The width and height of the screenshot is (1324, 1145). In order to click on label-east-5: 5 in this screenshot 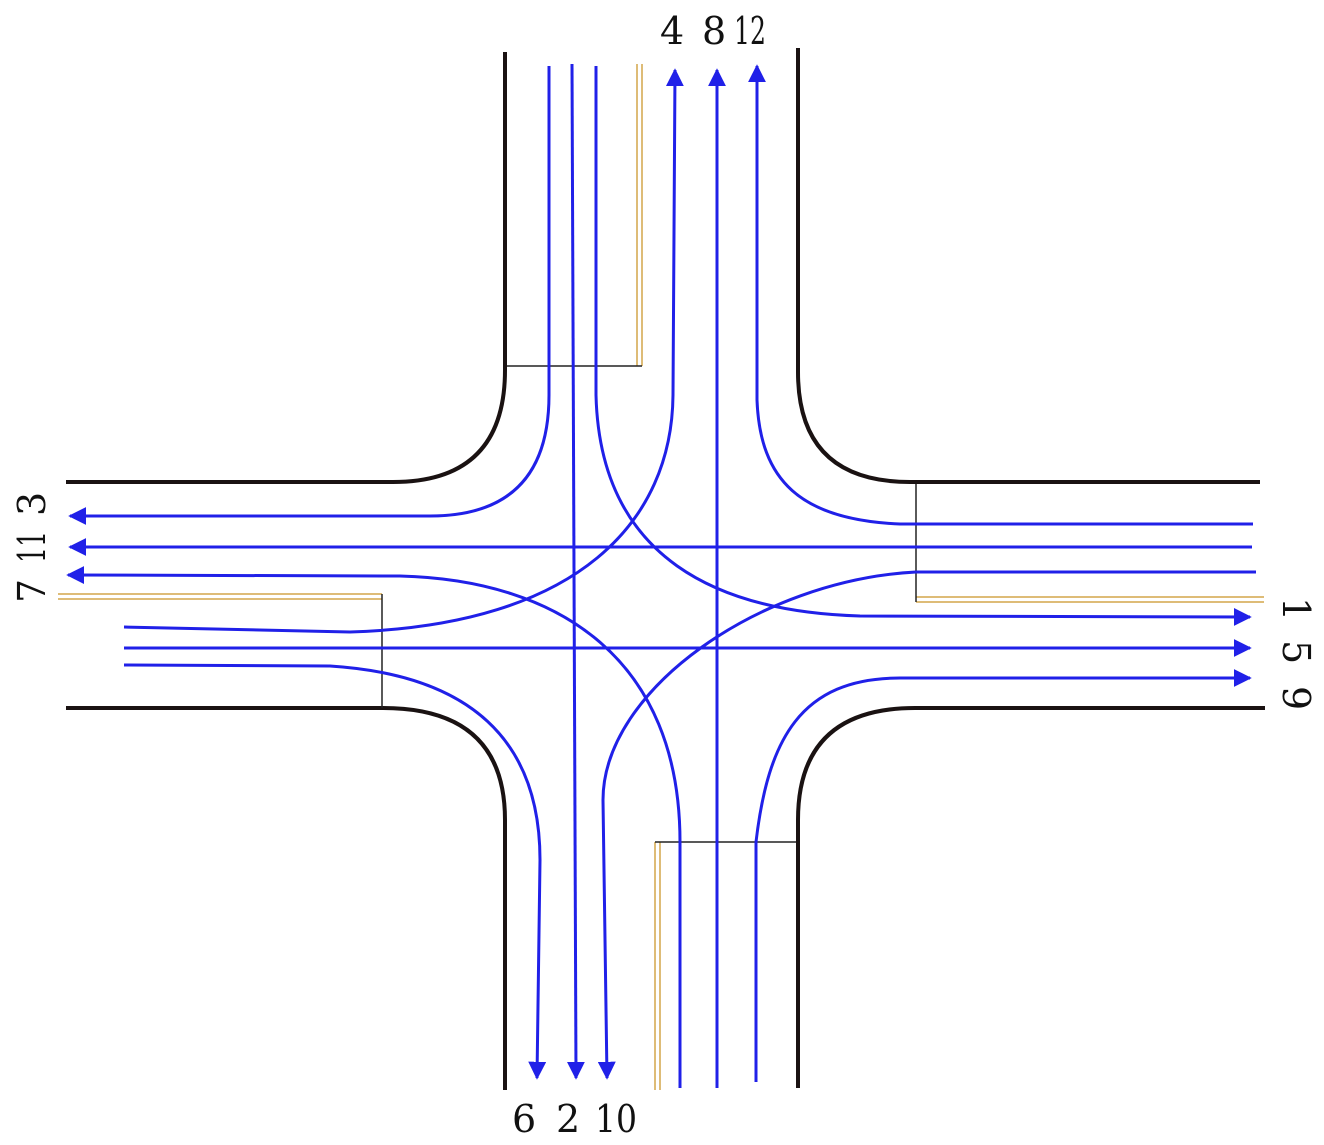, I will do `click(1296, 652)`.